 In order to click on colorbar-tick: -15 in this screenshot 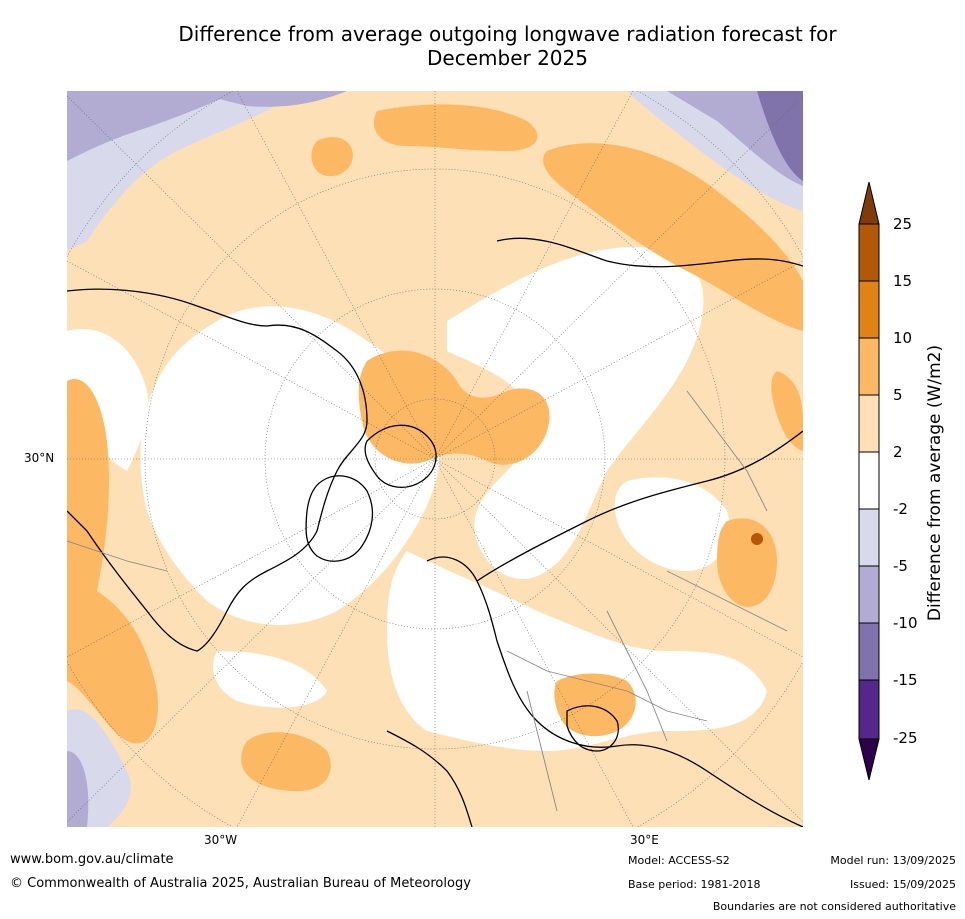, I will do `click(905, 680)`.